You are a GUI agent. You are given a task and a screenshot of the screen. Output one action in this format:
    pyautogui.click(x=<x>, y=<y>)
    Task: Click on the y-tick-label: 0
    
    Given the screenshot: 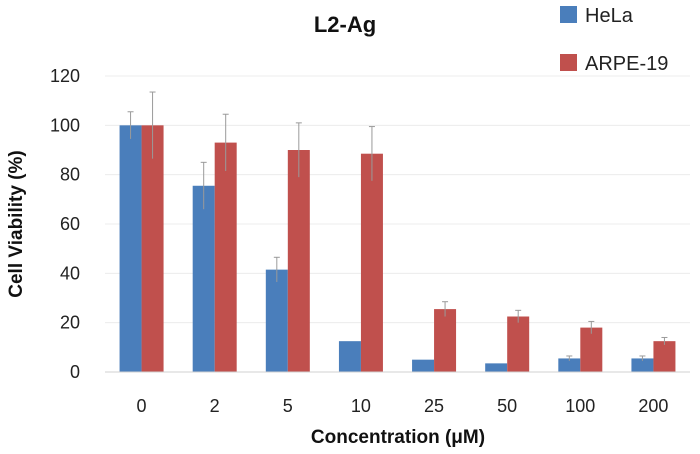 What is the action you would take?
    pyautogui.click(x=75, y=372)
    